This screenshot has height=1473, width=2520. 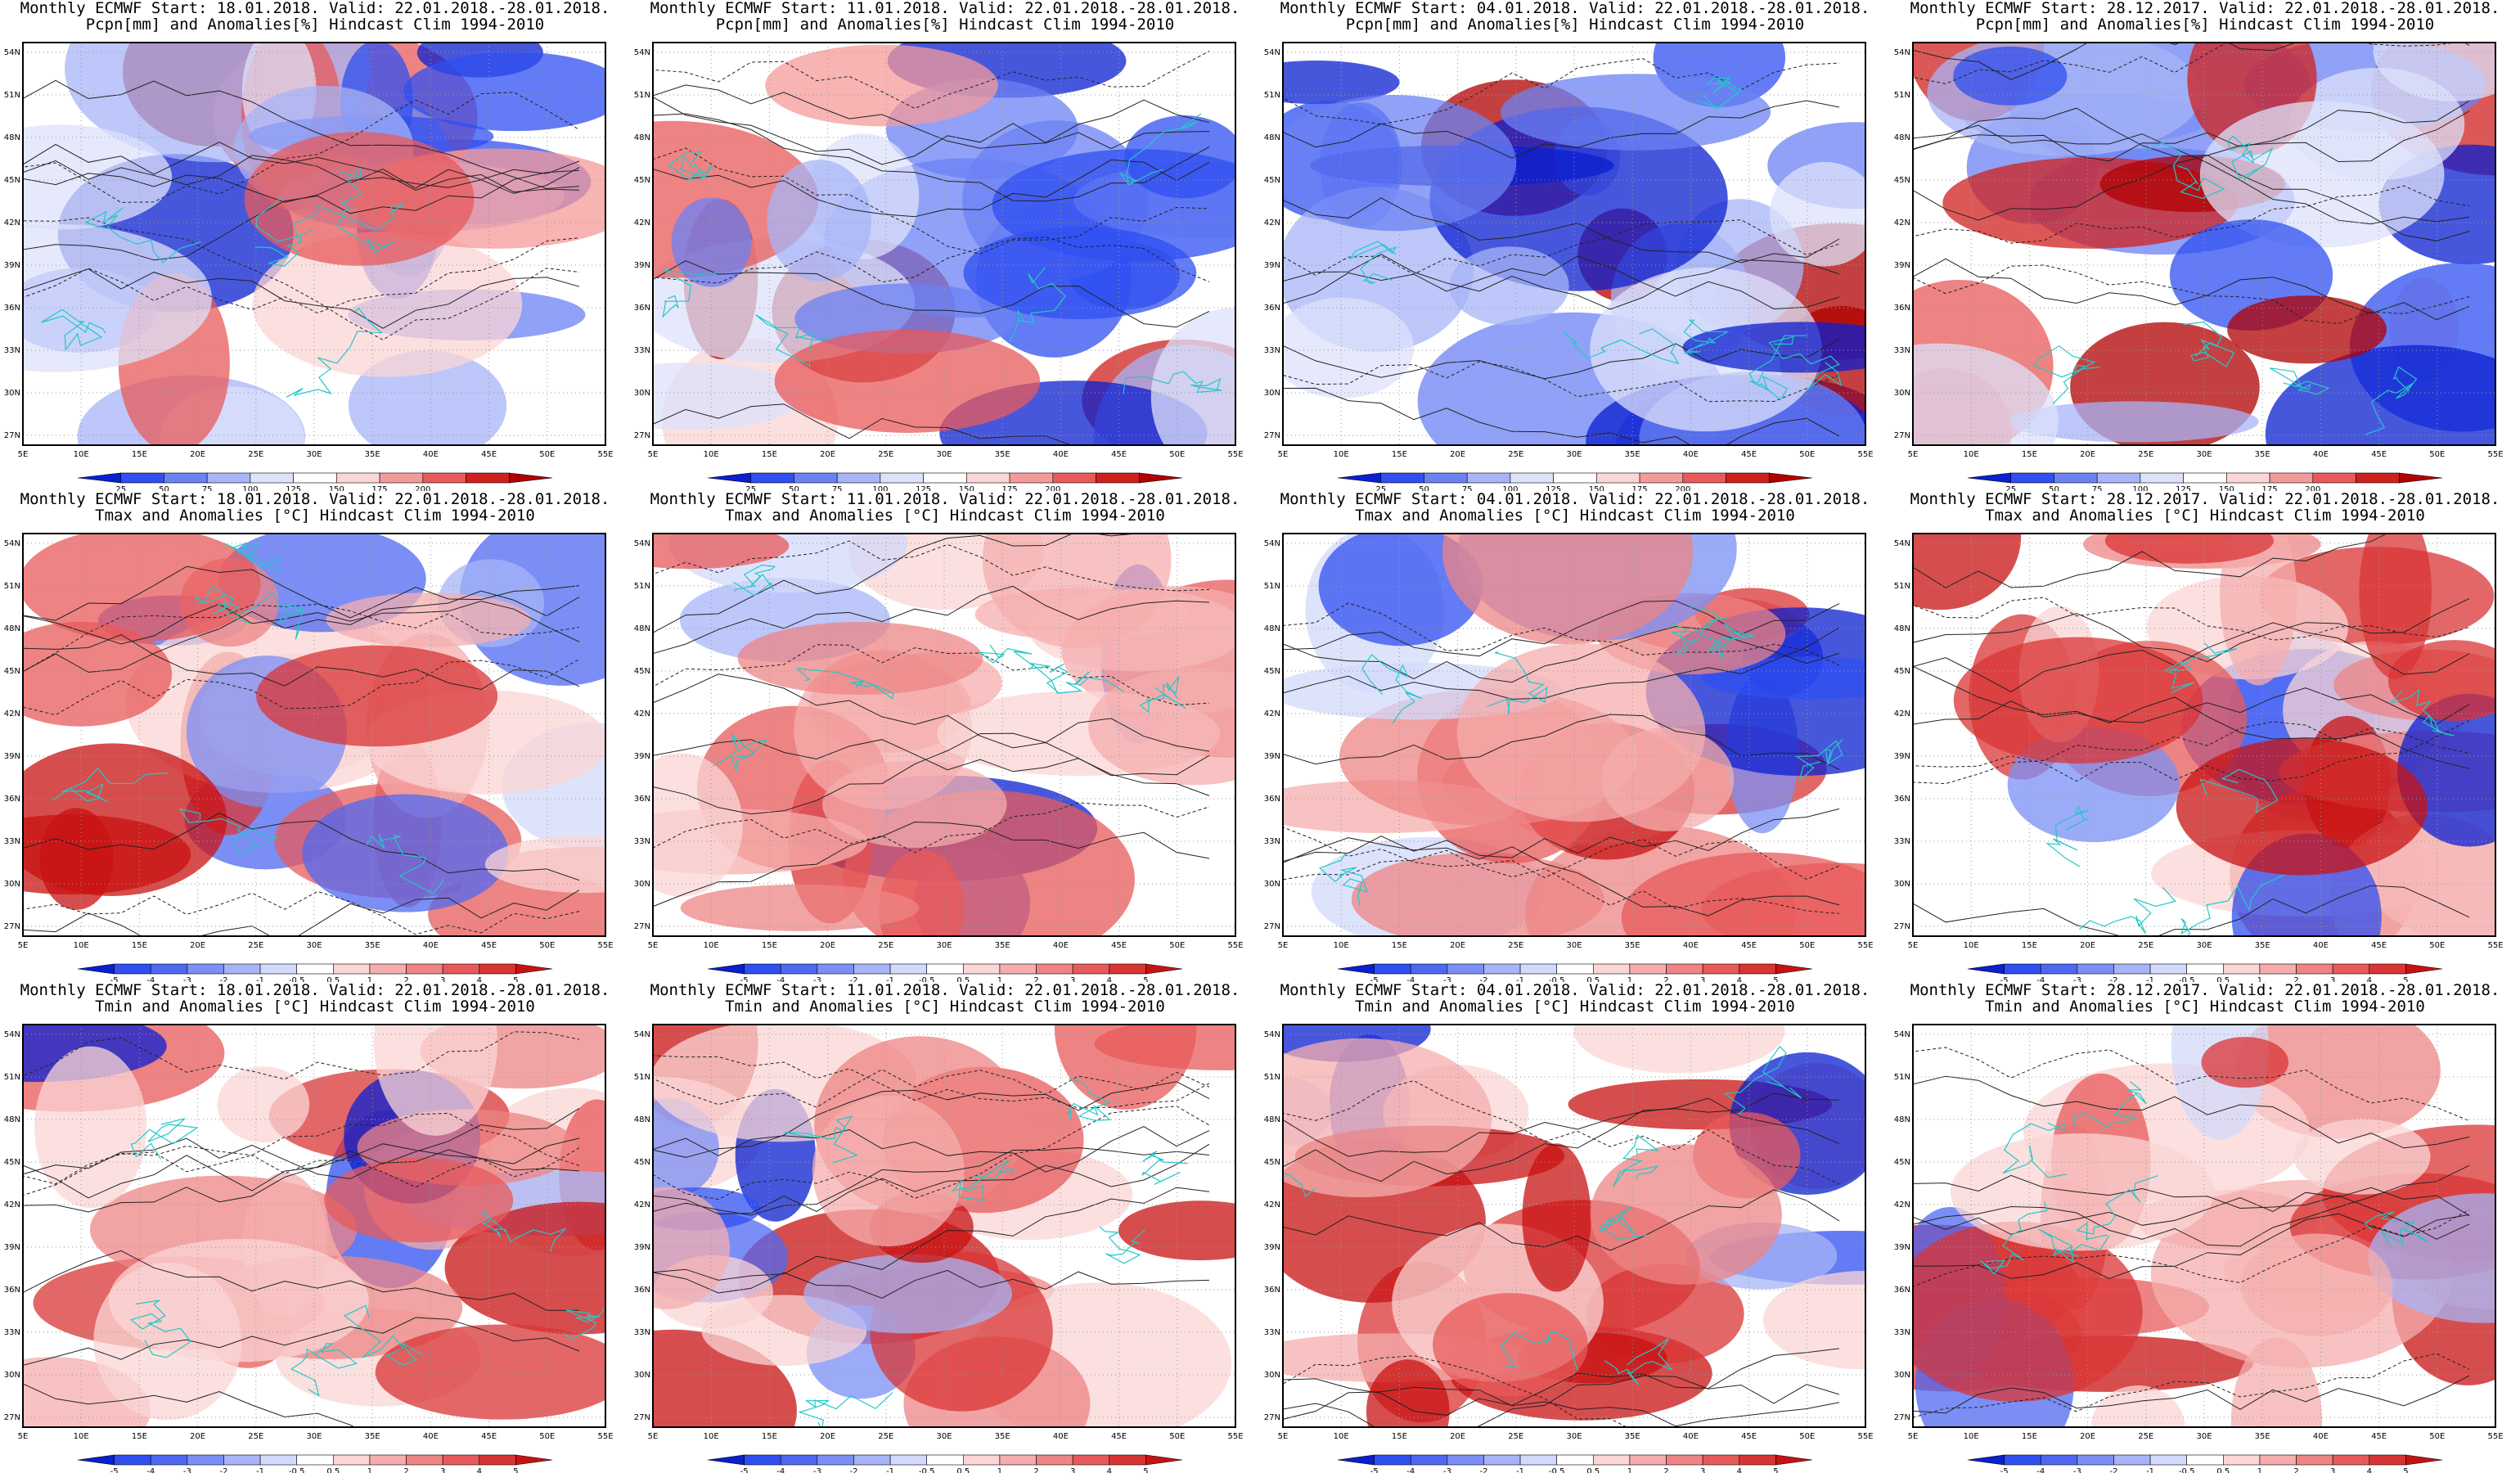 I want to click on colorbar-label: 4, so click(x=480, y=1470).